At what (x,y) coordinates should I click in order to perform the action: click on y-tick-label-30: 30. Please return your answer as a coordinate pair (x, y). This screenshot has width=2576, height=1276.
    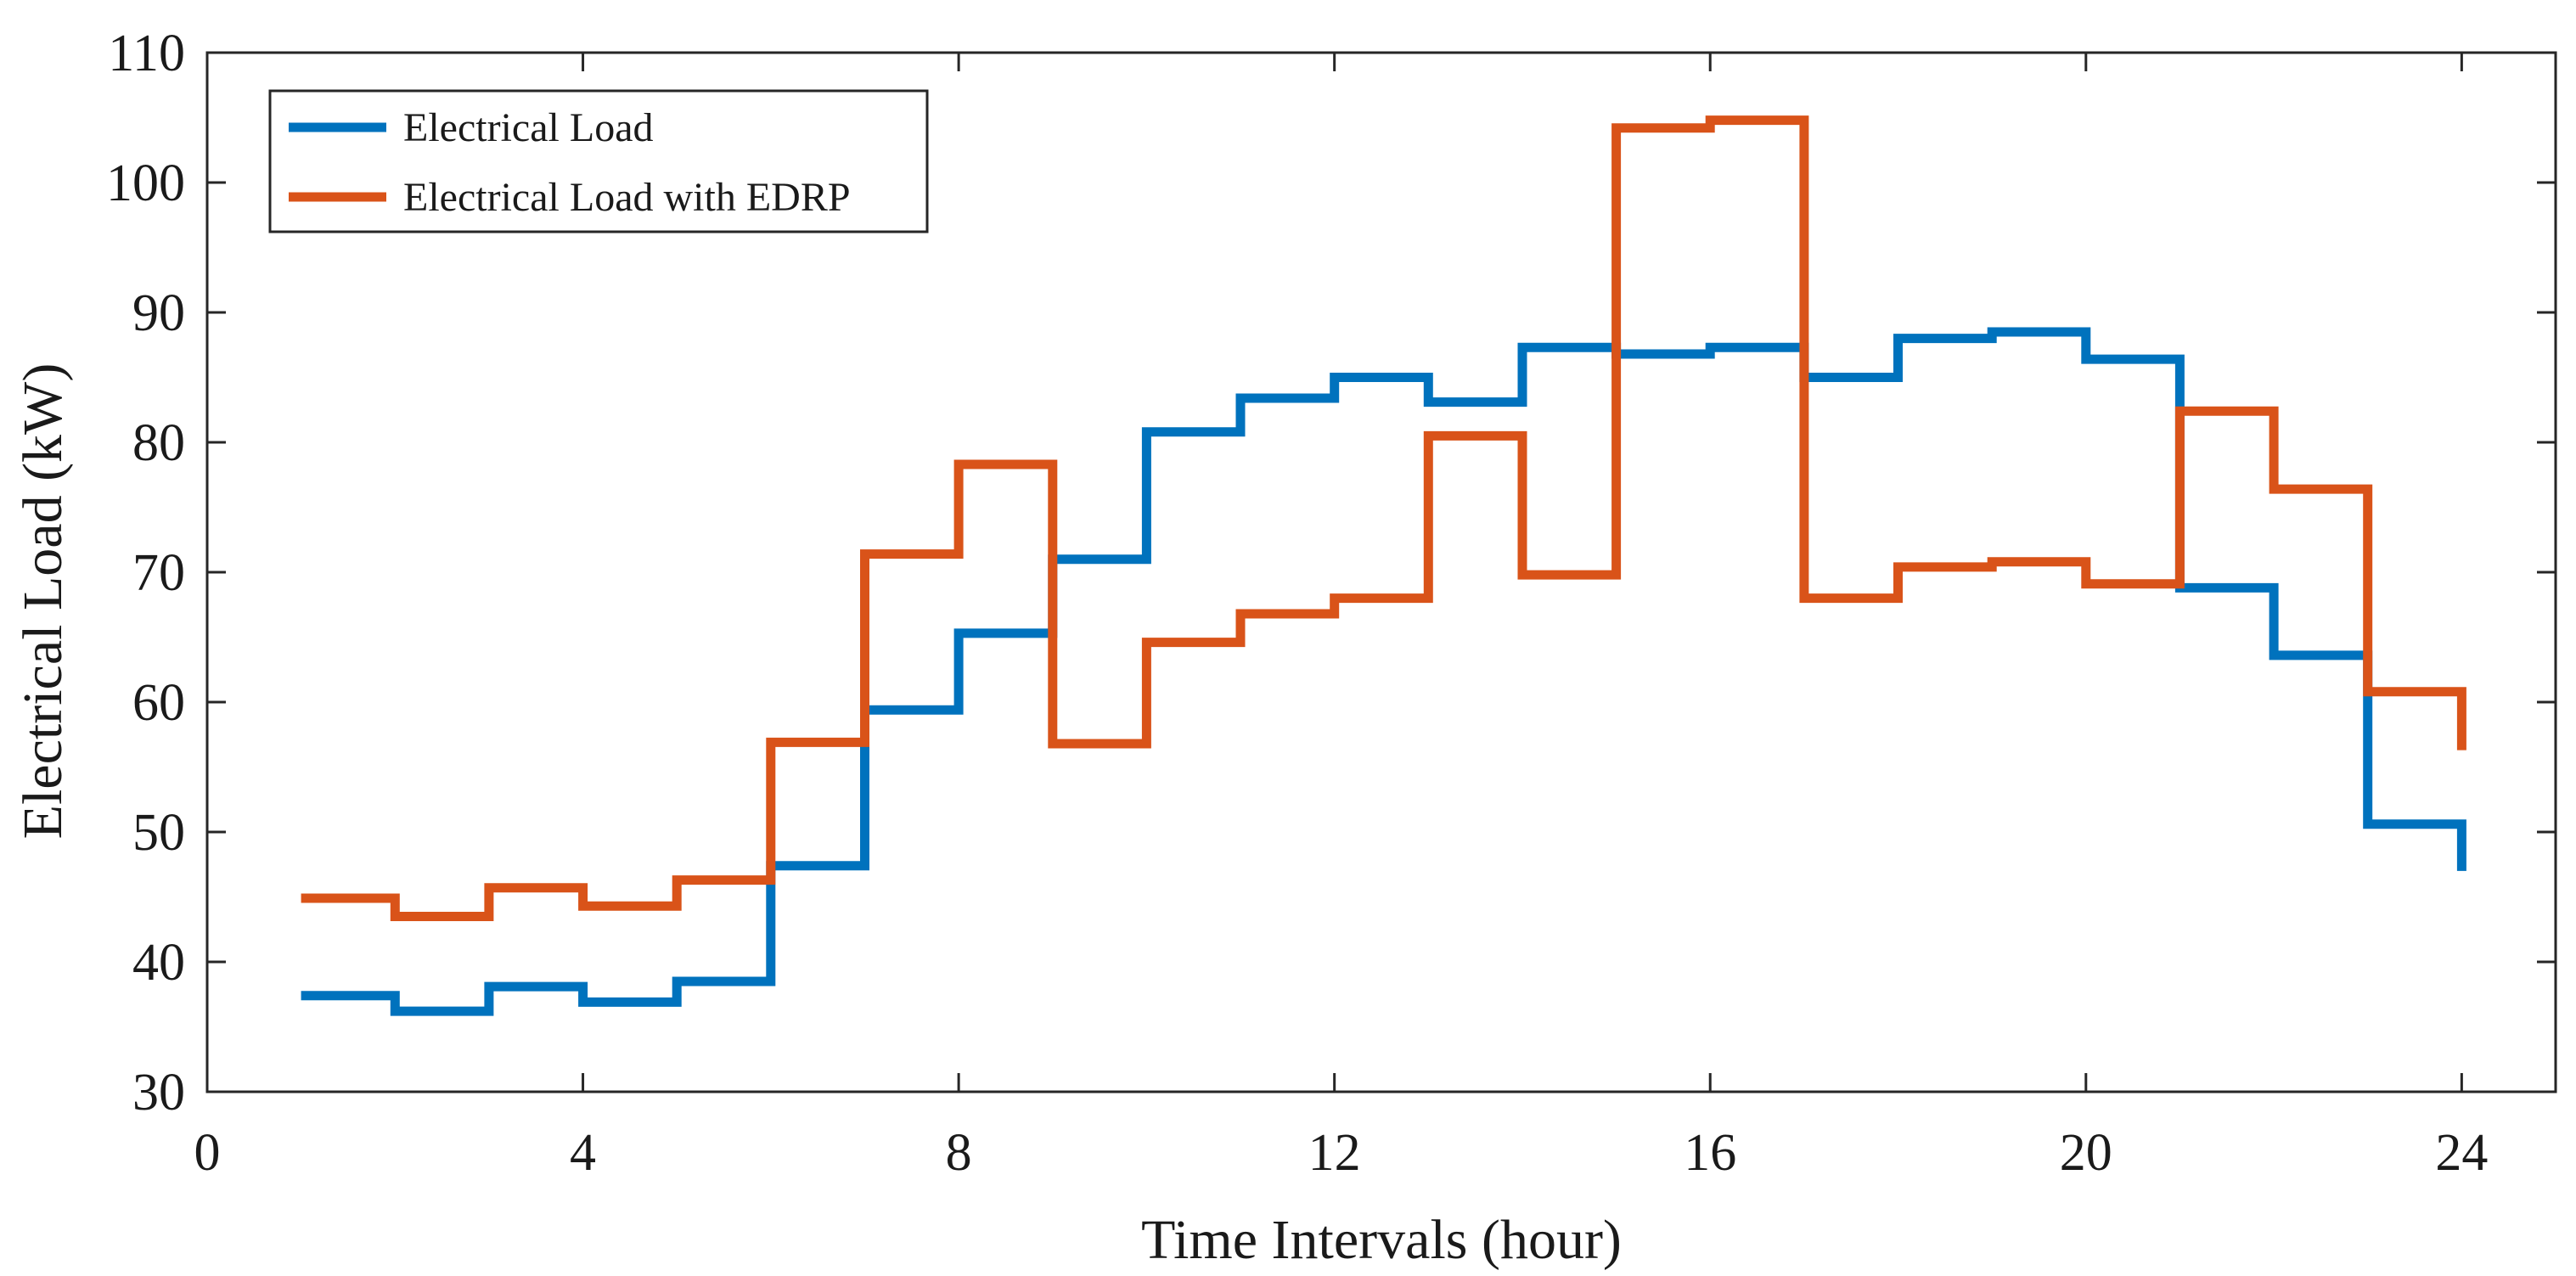
    Looking at the image, I should click on (158, 1092).